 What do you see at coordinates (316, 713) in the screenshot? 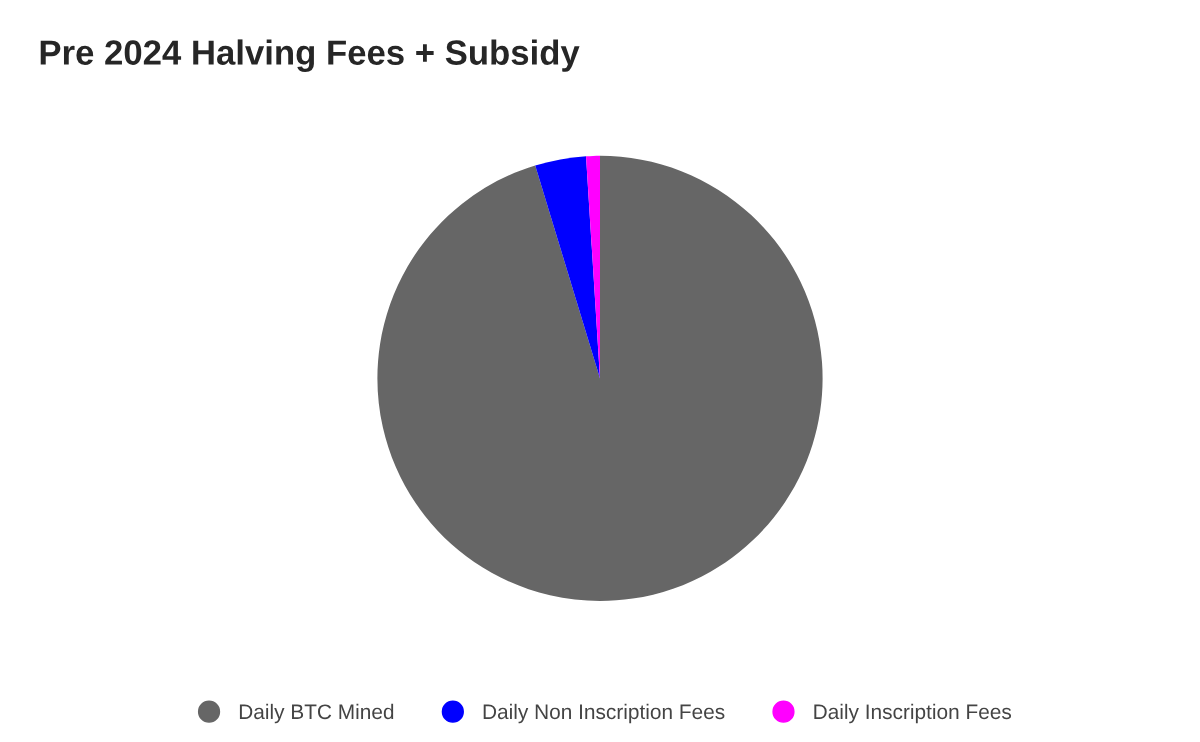
I see `legend-label: Daily BTC Mined` at bounding box center [316, 713].